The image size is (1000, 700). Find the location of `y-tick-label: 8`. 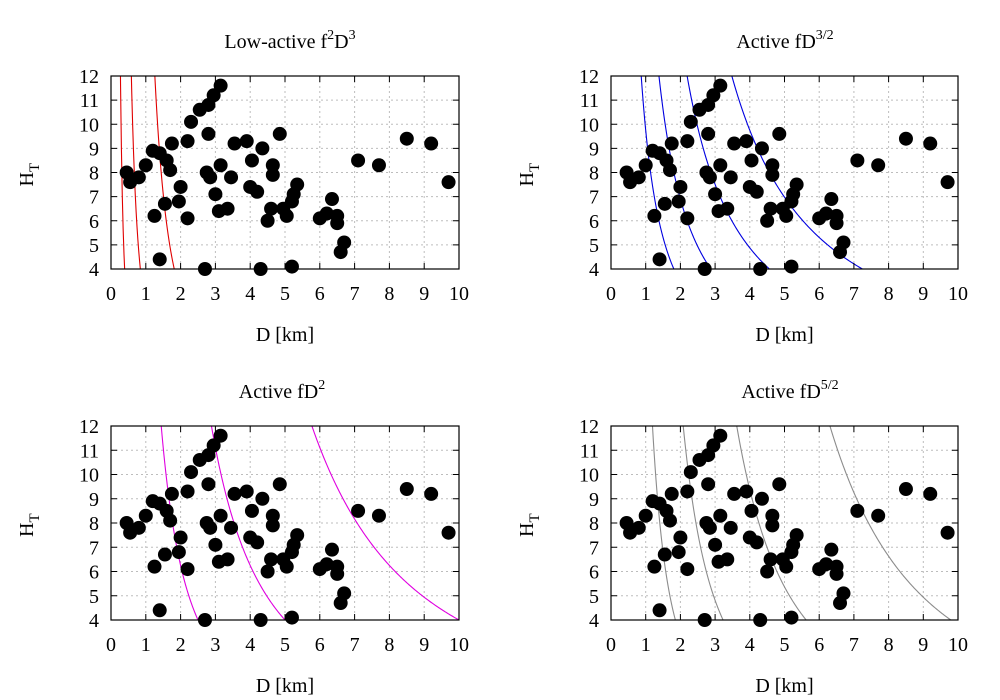

y-tick-label: 8 is located at coordinates (594, 524).